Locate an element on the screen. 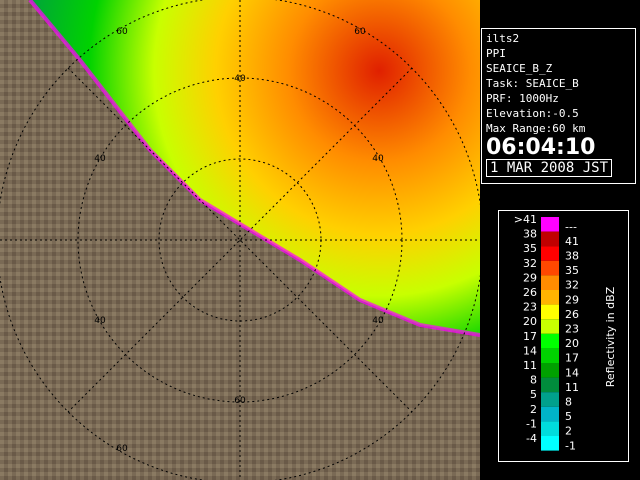  legend-high: 14 is located at coordinates (572, 372).